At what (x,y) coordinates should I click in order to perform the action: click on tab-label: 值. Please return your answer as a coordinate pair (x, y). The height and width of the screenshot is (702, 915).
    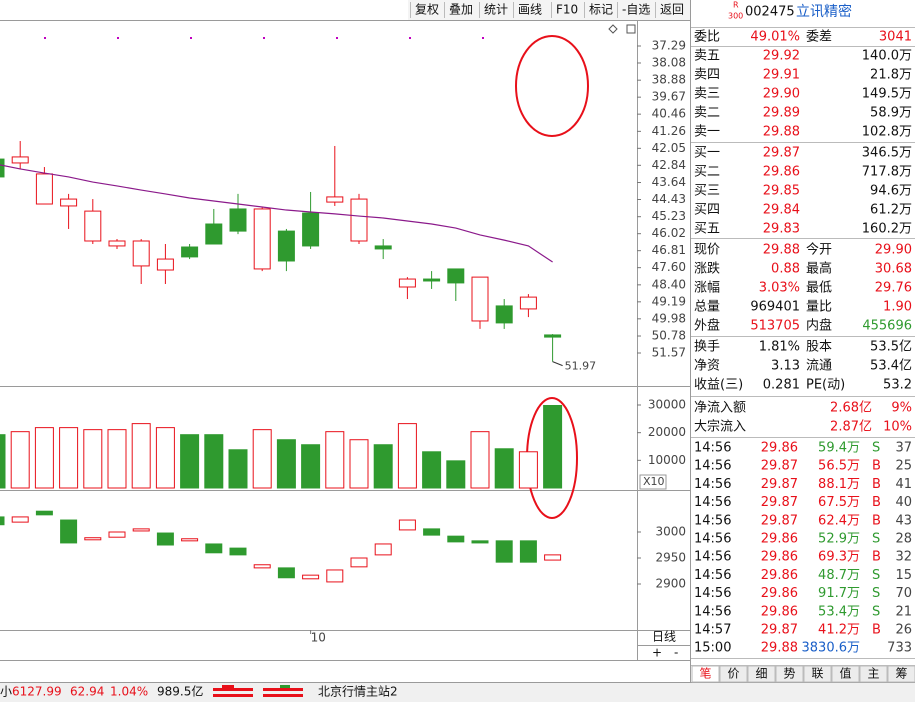
    Looking at the image, I should click on (845, 673).